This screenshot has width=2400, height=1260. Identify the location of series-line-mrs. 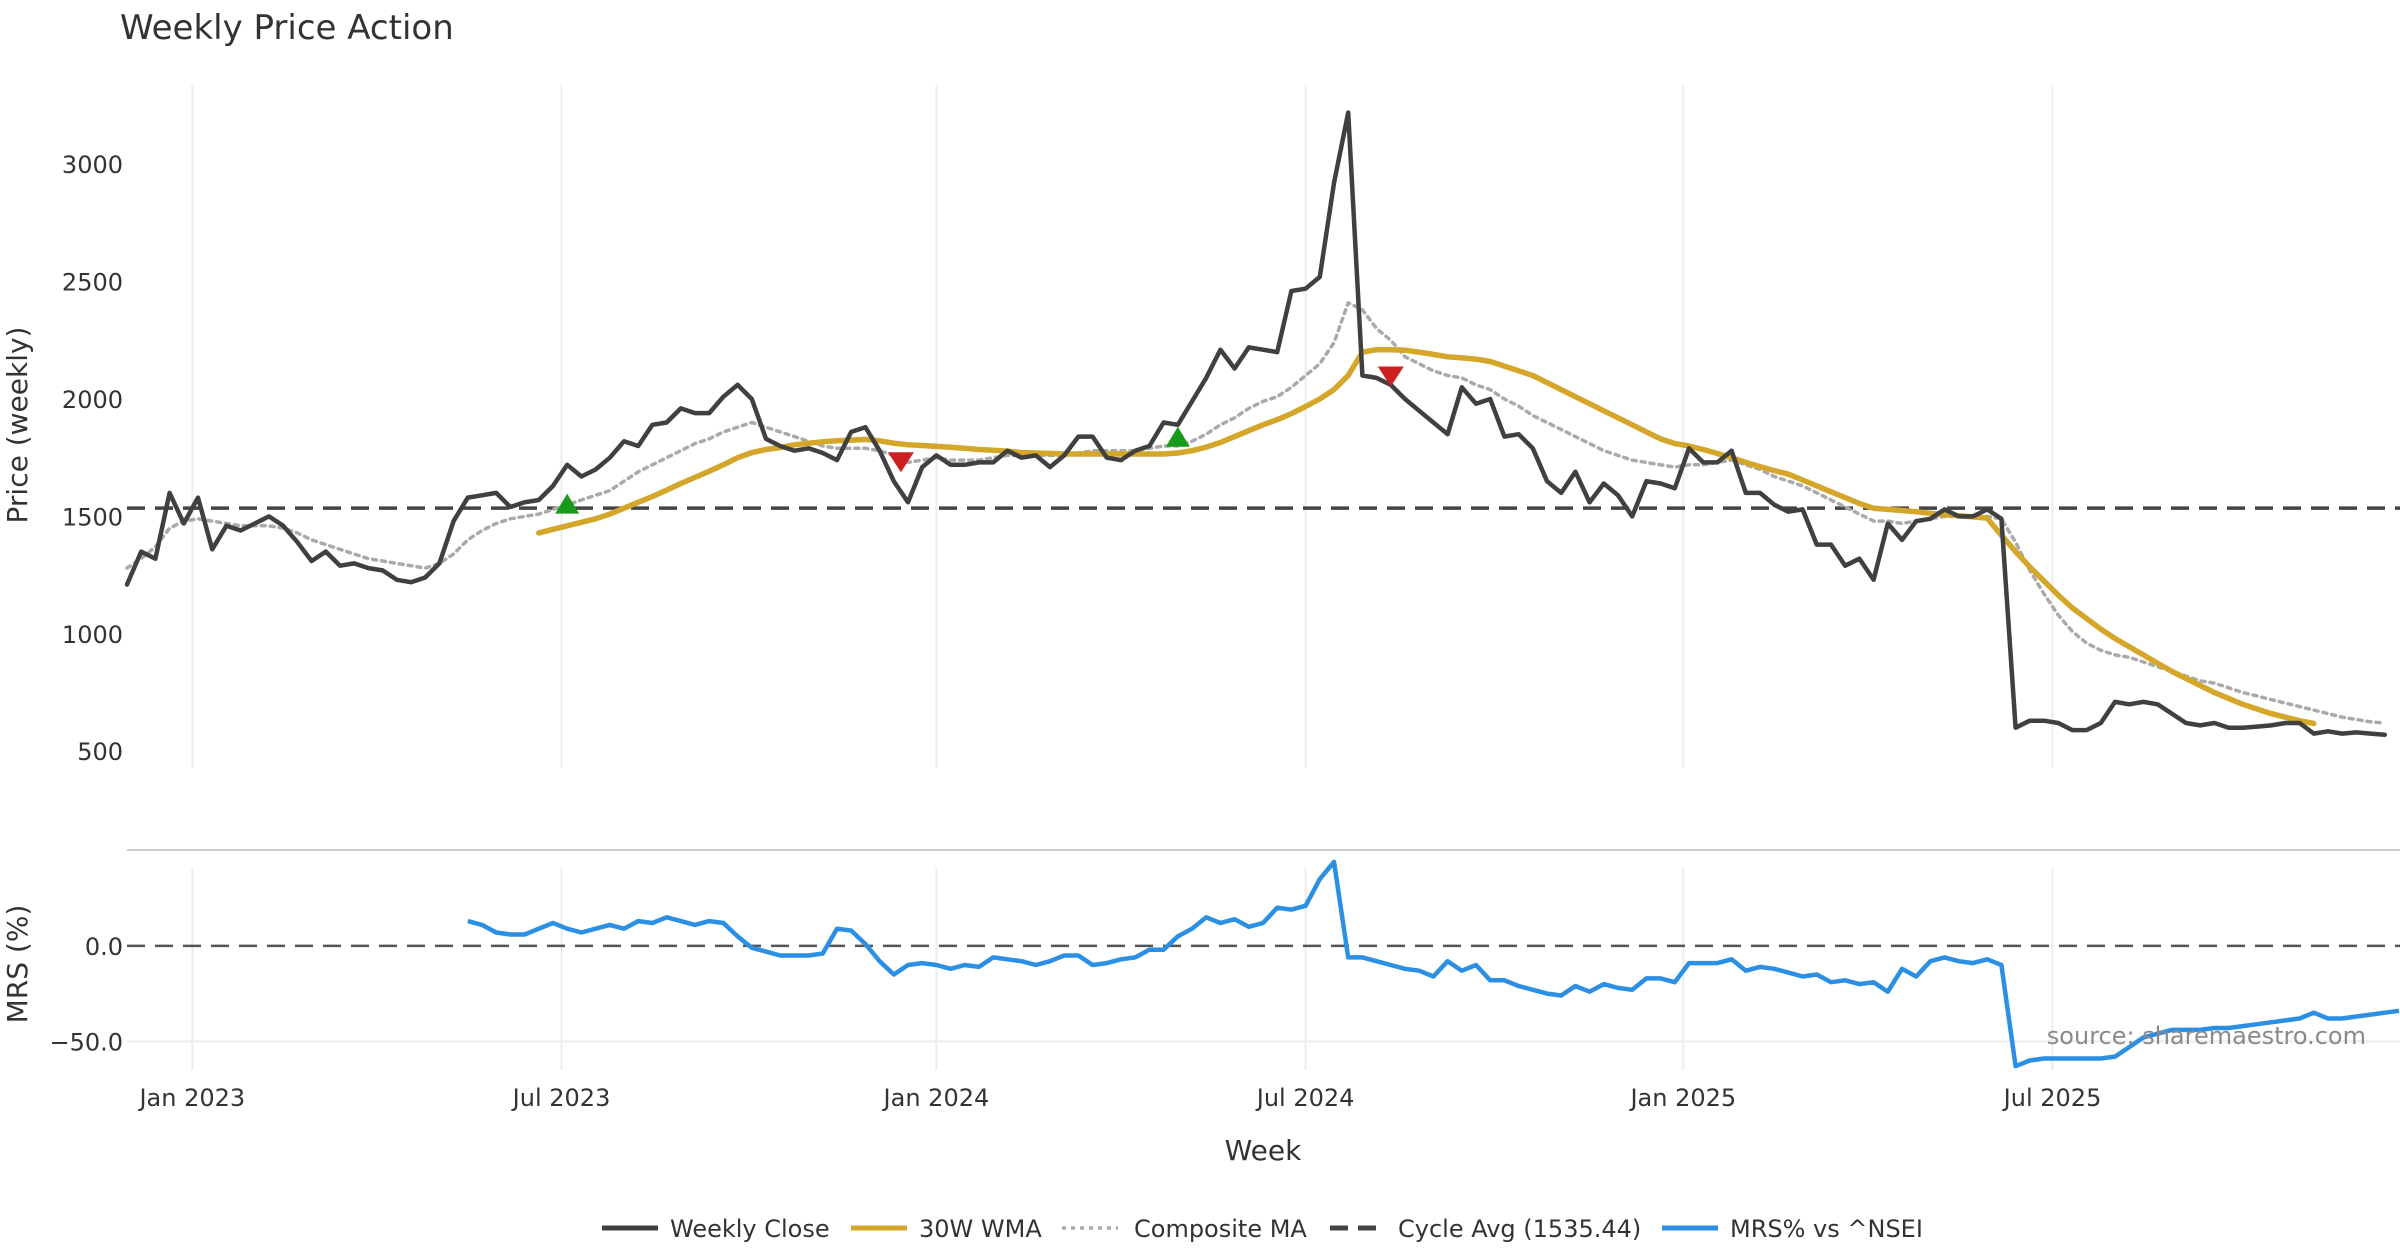
(1433, 964).